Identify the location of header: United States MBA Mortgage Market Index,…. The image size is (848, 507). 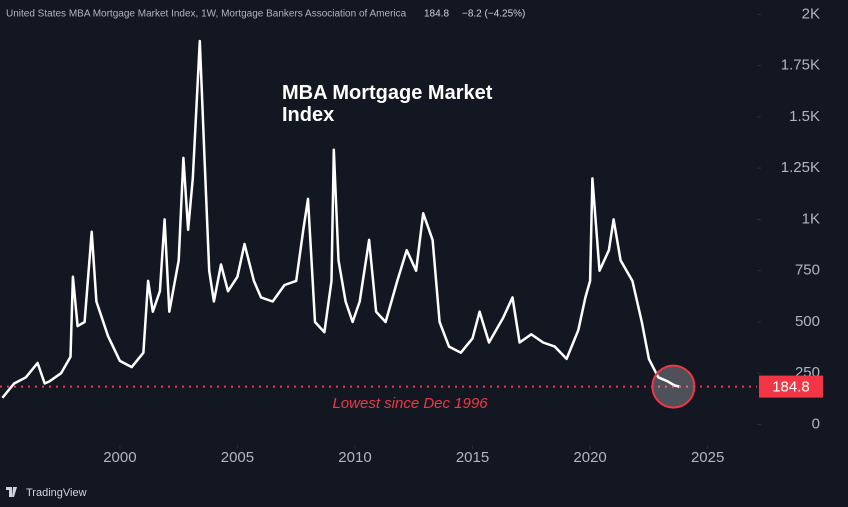
(206, 14).